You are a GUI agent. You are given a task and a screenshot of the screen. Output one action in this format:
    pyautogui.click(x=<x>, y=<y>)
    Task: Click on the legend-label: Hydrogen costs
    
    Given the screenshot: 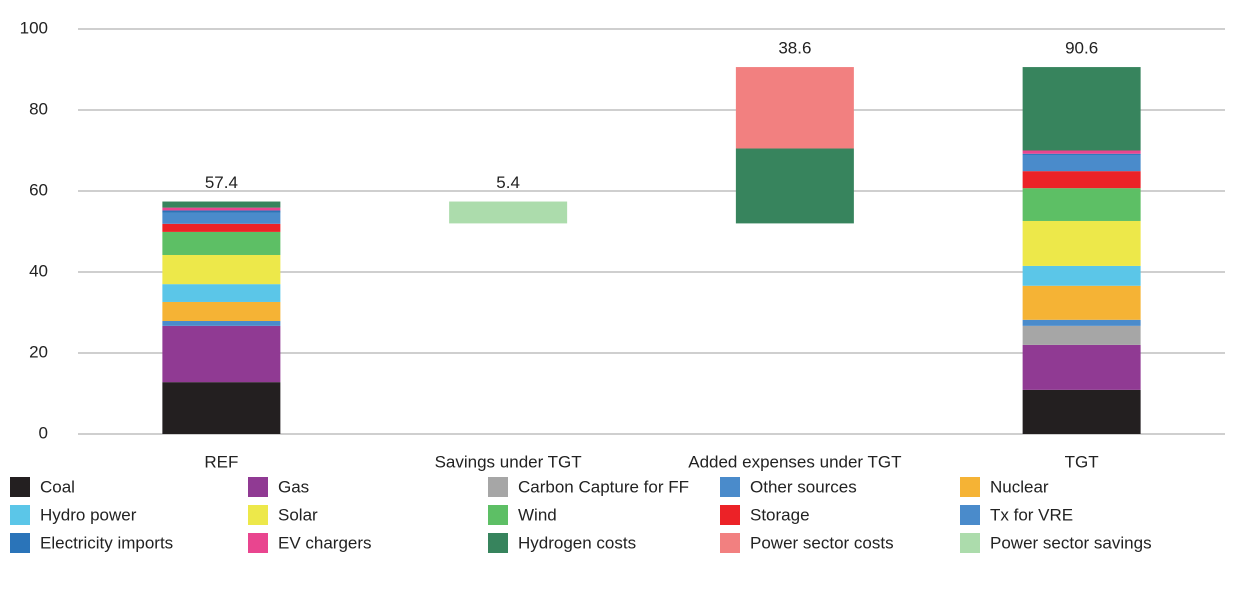 What is the action you would take?
    pyautogui.click(x=577, y=542)
    